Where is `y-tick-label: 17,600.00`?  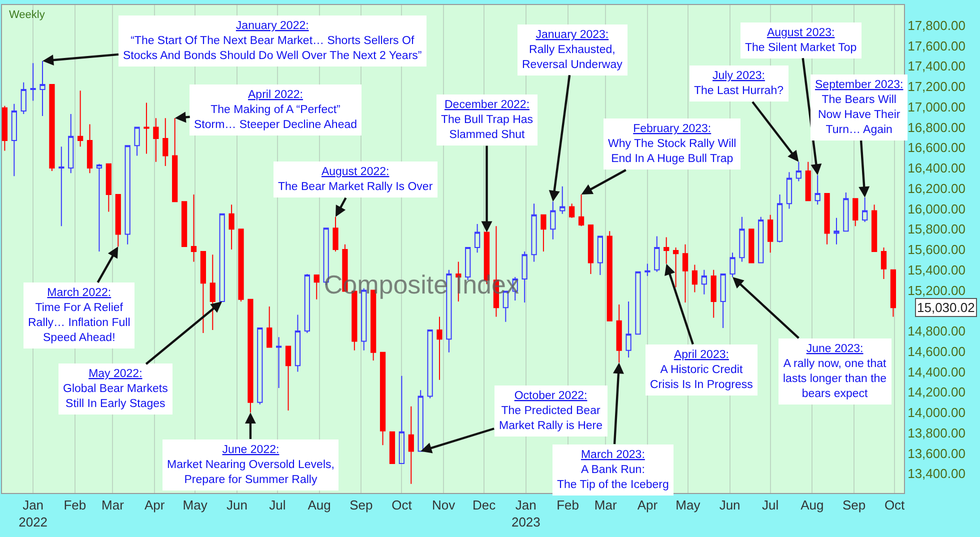 y-tick-label: 17,600.00 is located at coordinates (937, 46).